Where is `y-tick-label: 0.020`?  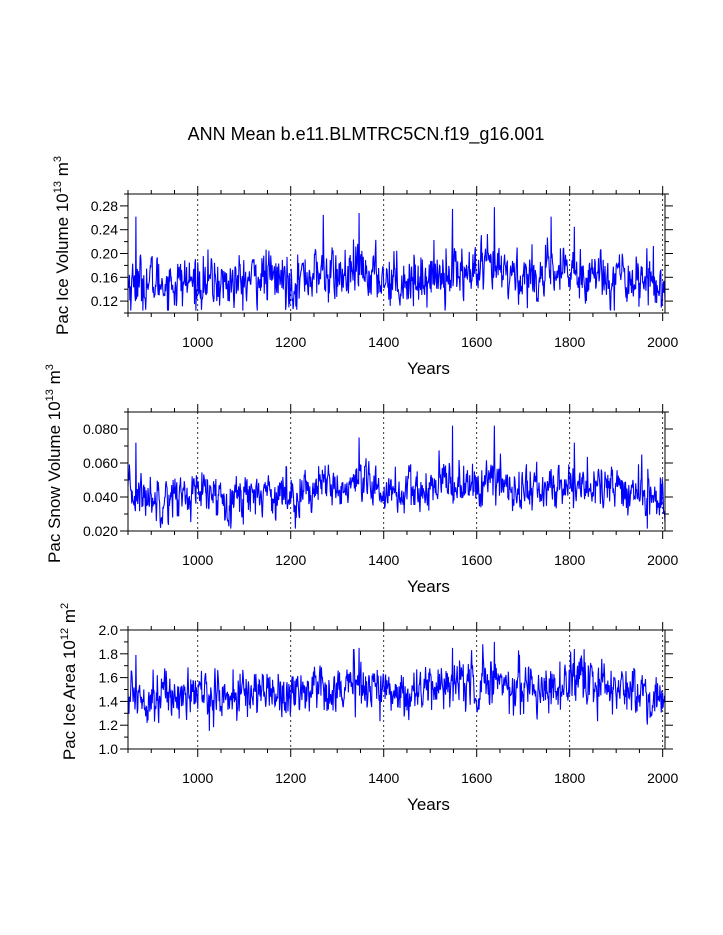
y-tick-label: 0.020 is located at coordinates (100, 531).